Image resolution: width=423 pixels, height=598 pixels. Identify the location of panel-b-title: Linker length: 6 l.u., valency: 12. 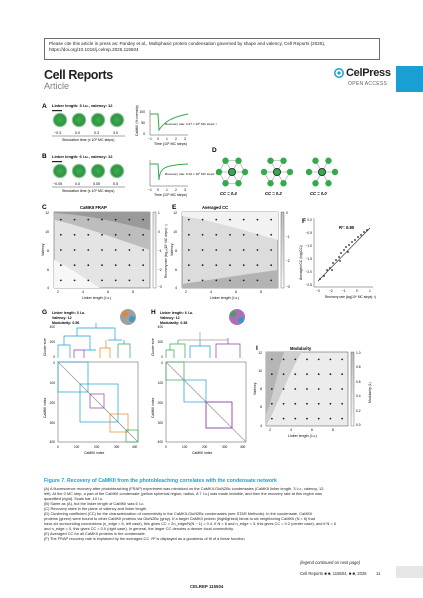
(82, 156).